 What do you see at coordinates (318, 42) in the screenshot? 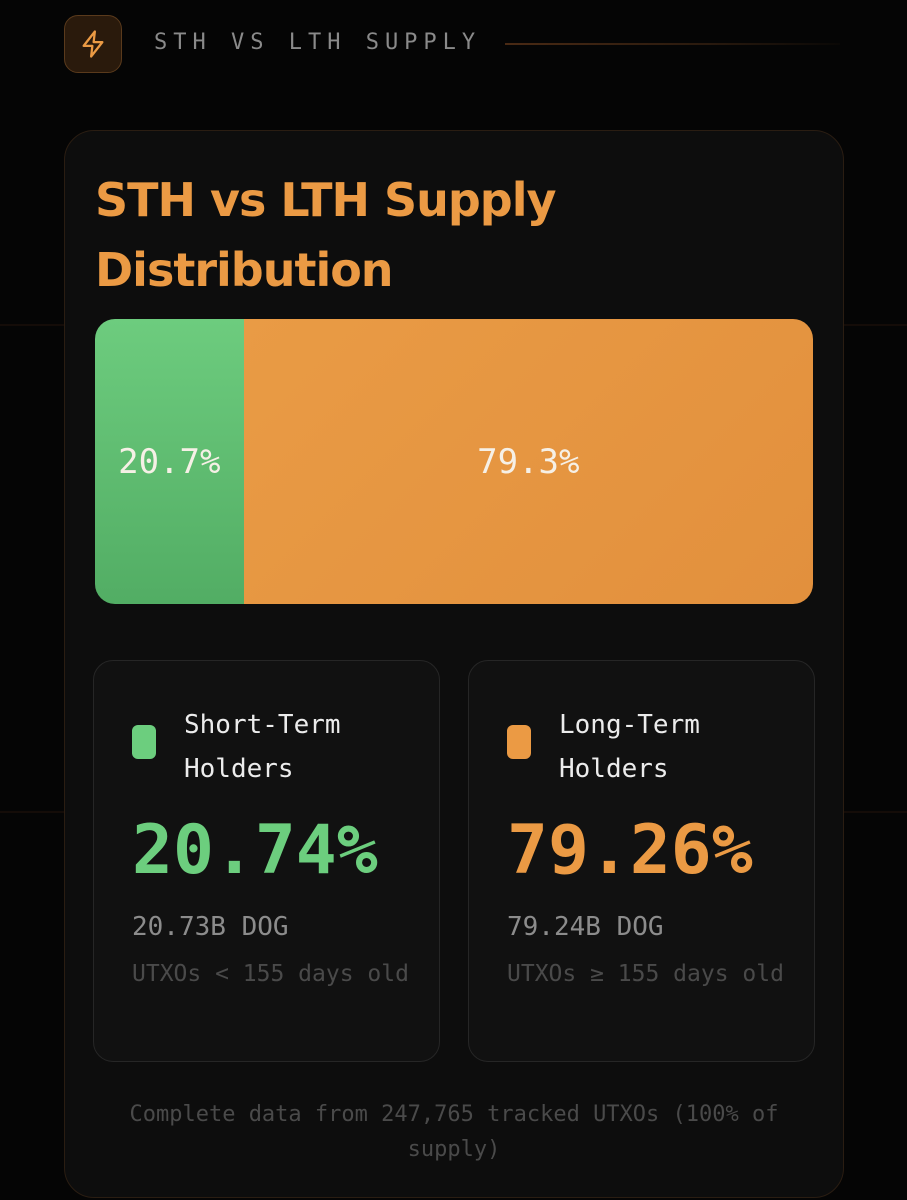
I see `header-title: STH VS LTH SUPPLY` at bounding box center [318, 42].